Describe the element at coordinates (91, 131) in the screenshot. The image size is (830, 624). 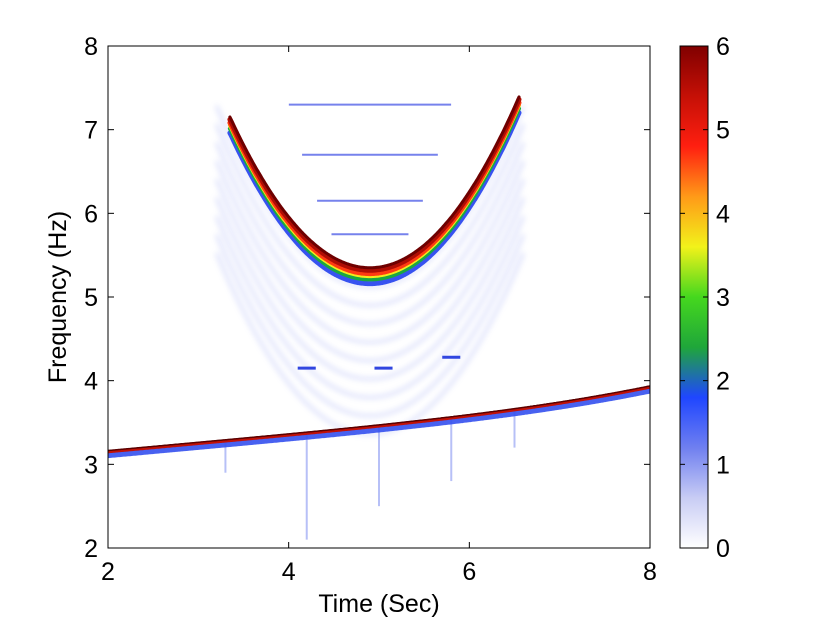
I see `y-tick-label: 7` at that location.